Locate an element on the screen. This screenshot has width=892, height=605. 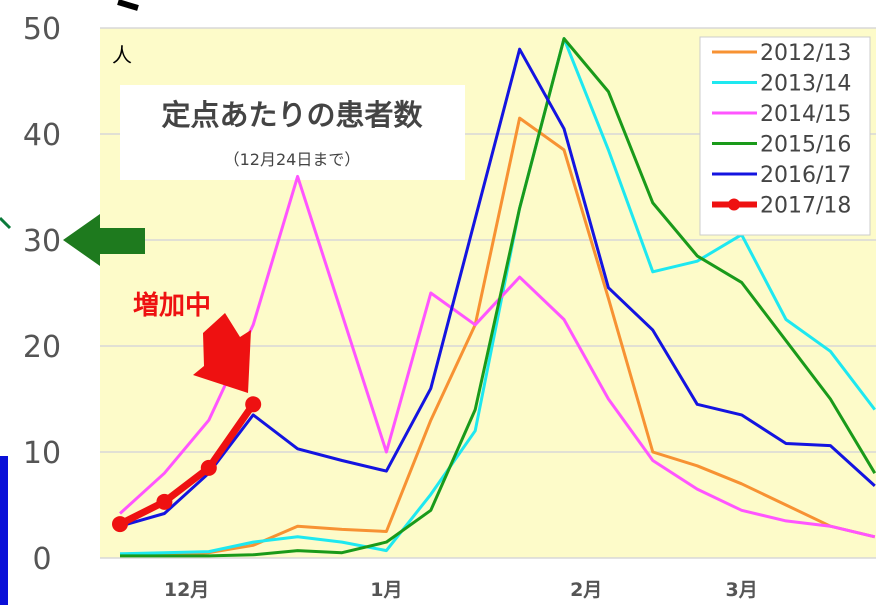
y-tick-label: 0 is located at coordinates (41, 559).